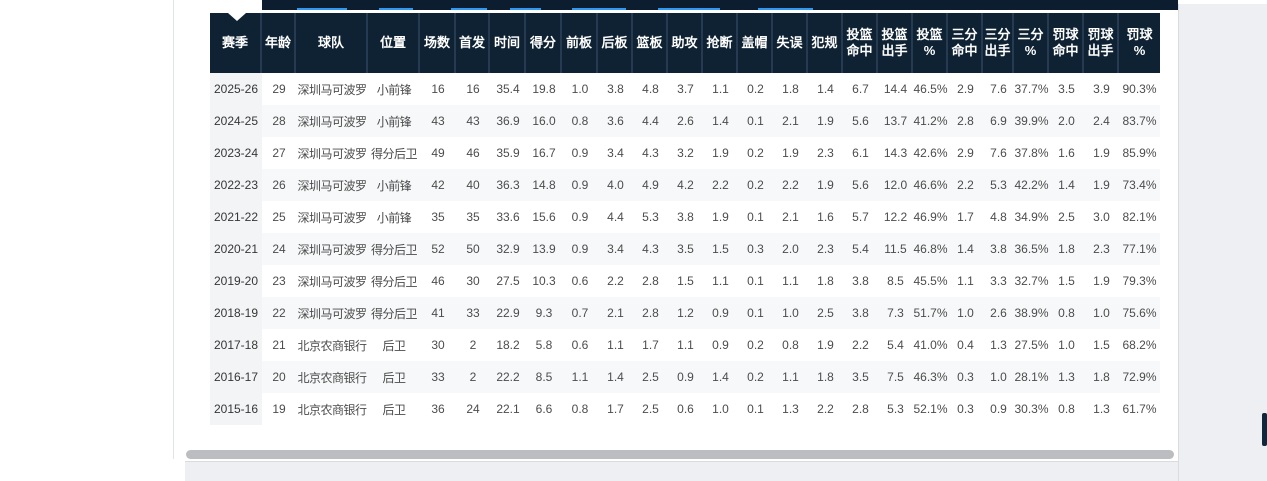 The height and width of the screenshot is (481, 1267). What do you see at coordinates (650, 249) in the screenshot?
I see `stat-cell: 4.3` at bounding box center [650, 249].